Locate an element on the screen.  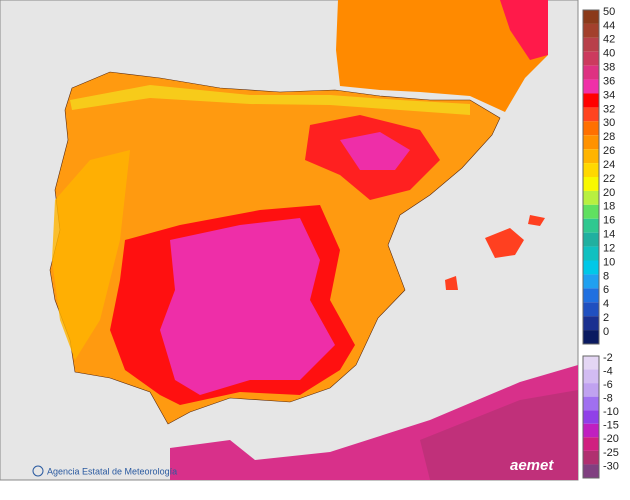
legend-label: -6 is located at coordinates (608, 385).